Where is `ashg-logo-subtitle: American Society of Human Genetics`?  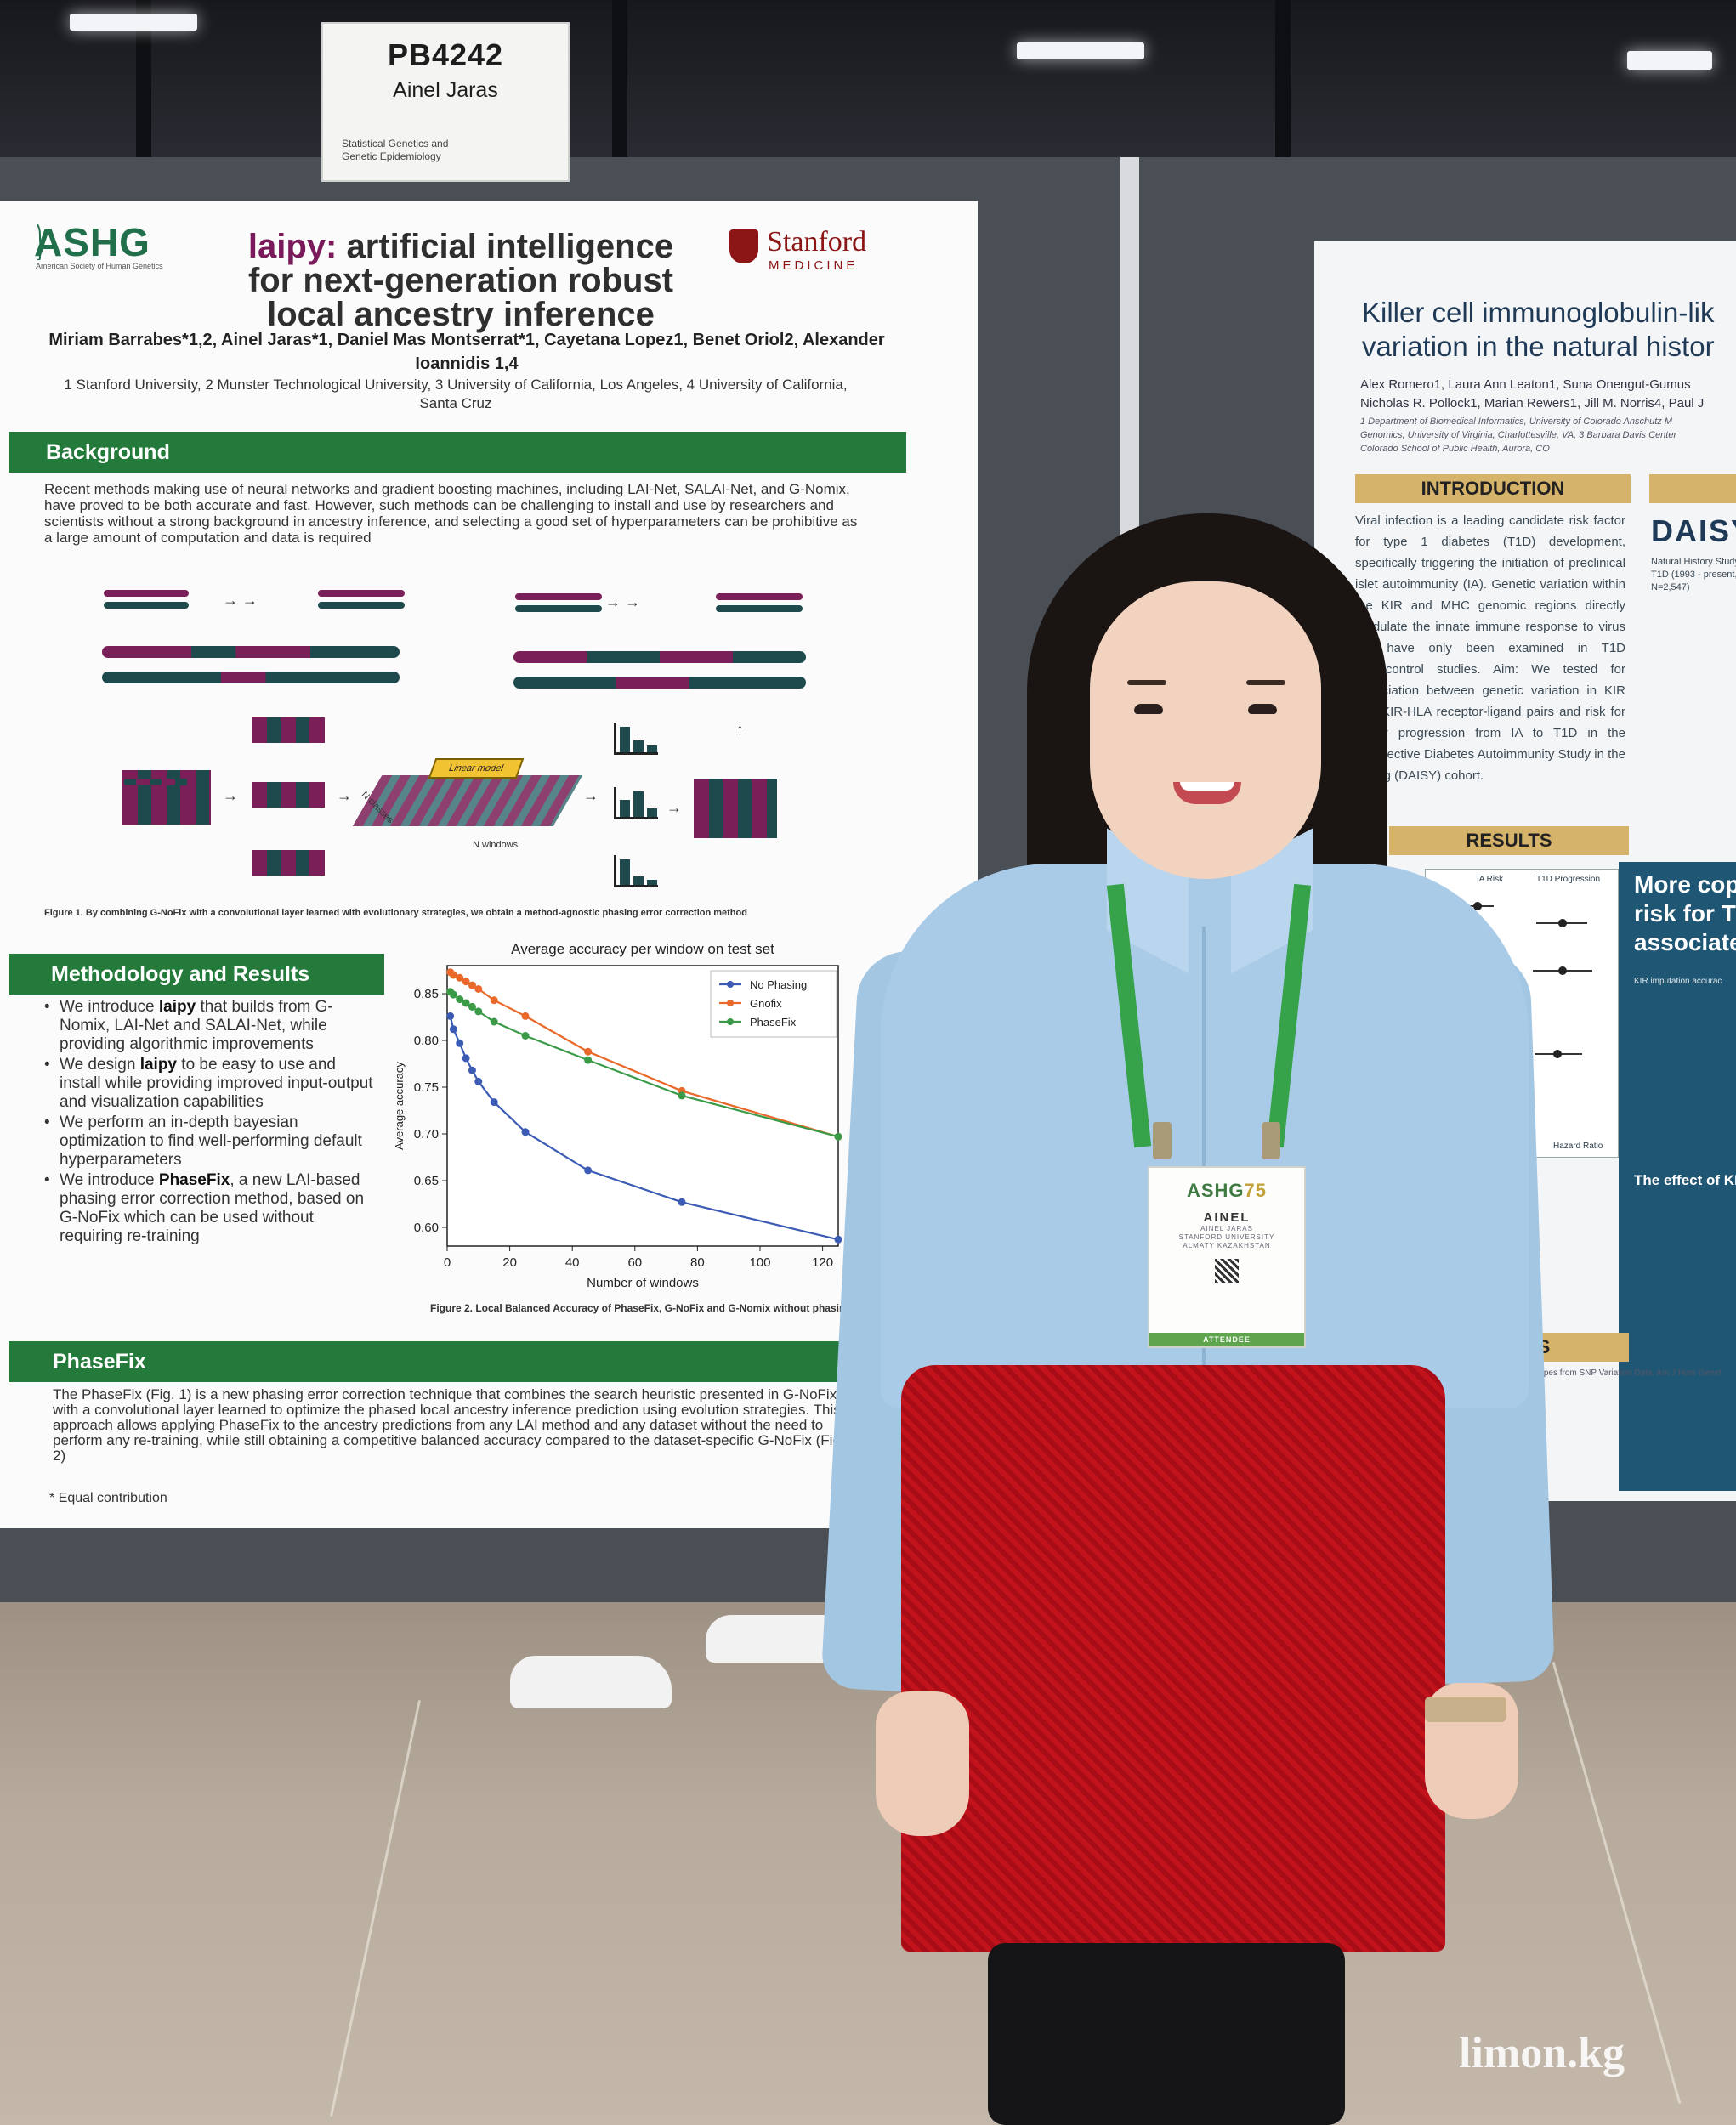
ashg-logo-subtitle: American Society of Human Genetics is located at coordinates (100, 266).